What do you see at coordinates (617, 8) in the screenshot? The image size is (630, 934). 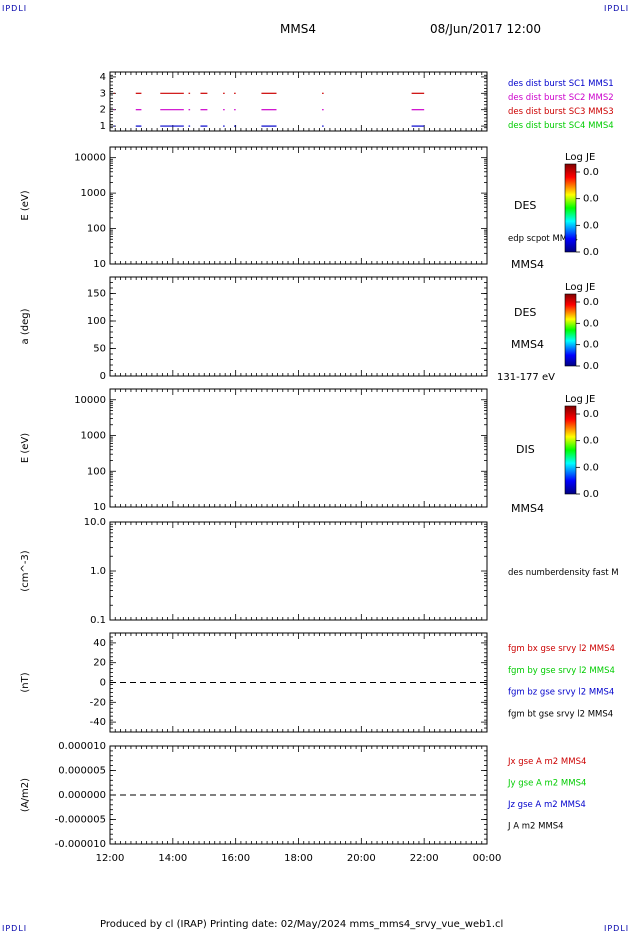 I see `corner-label-tr: IPDLI` at bounding box center [617, 8].